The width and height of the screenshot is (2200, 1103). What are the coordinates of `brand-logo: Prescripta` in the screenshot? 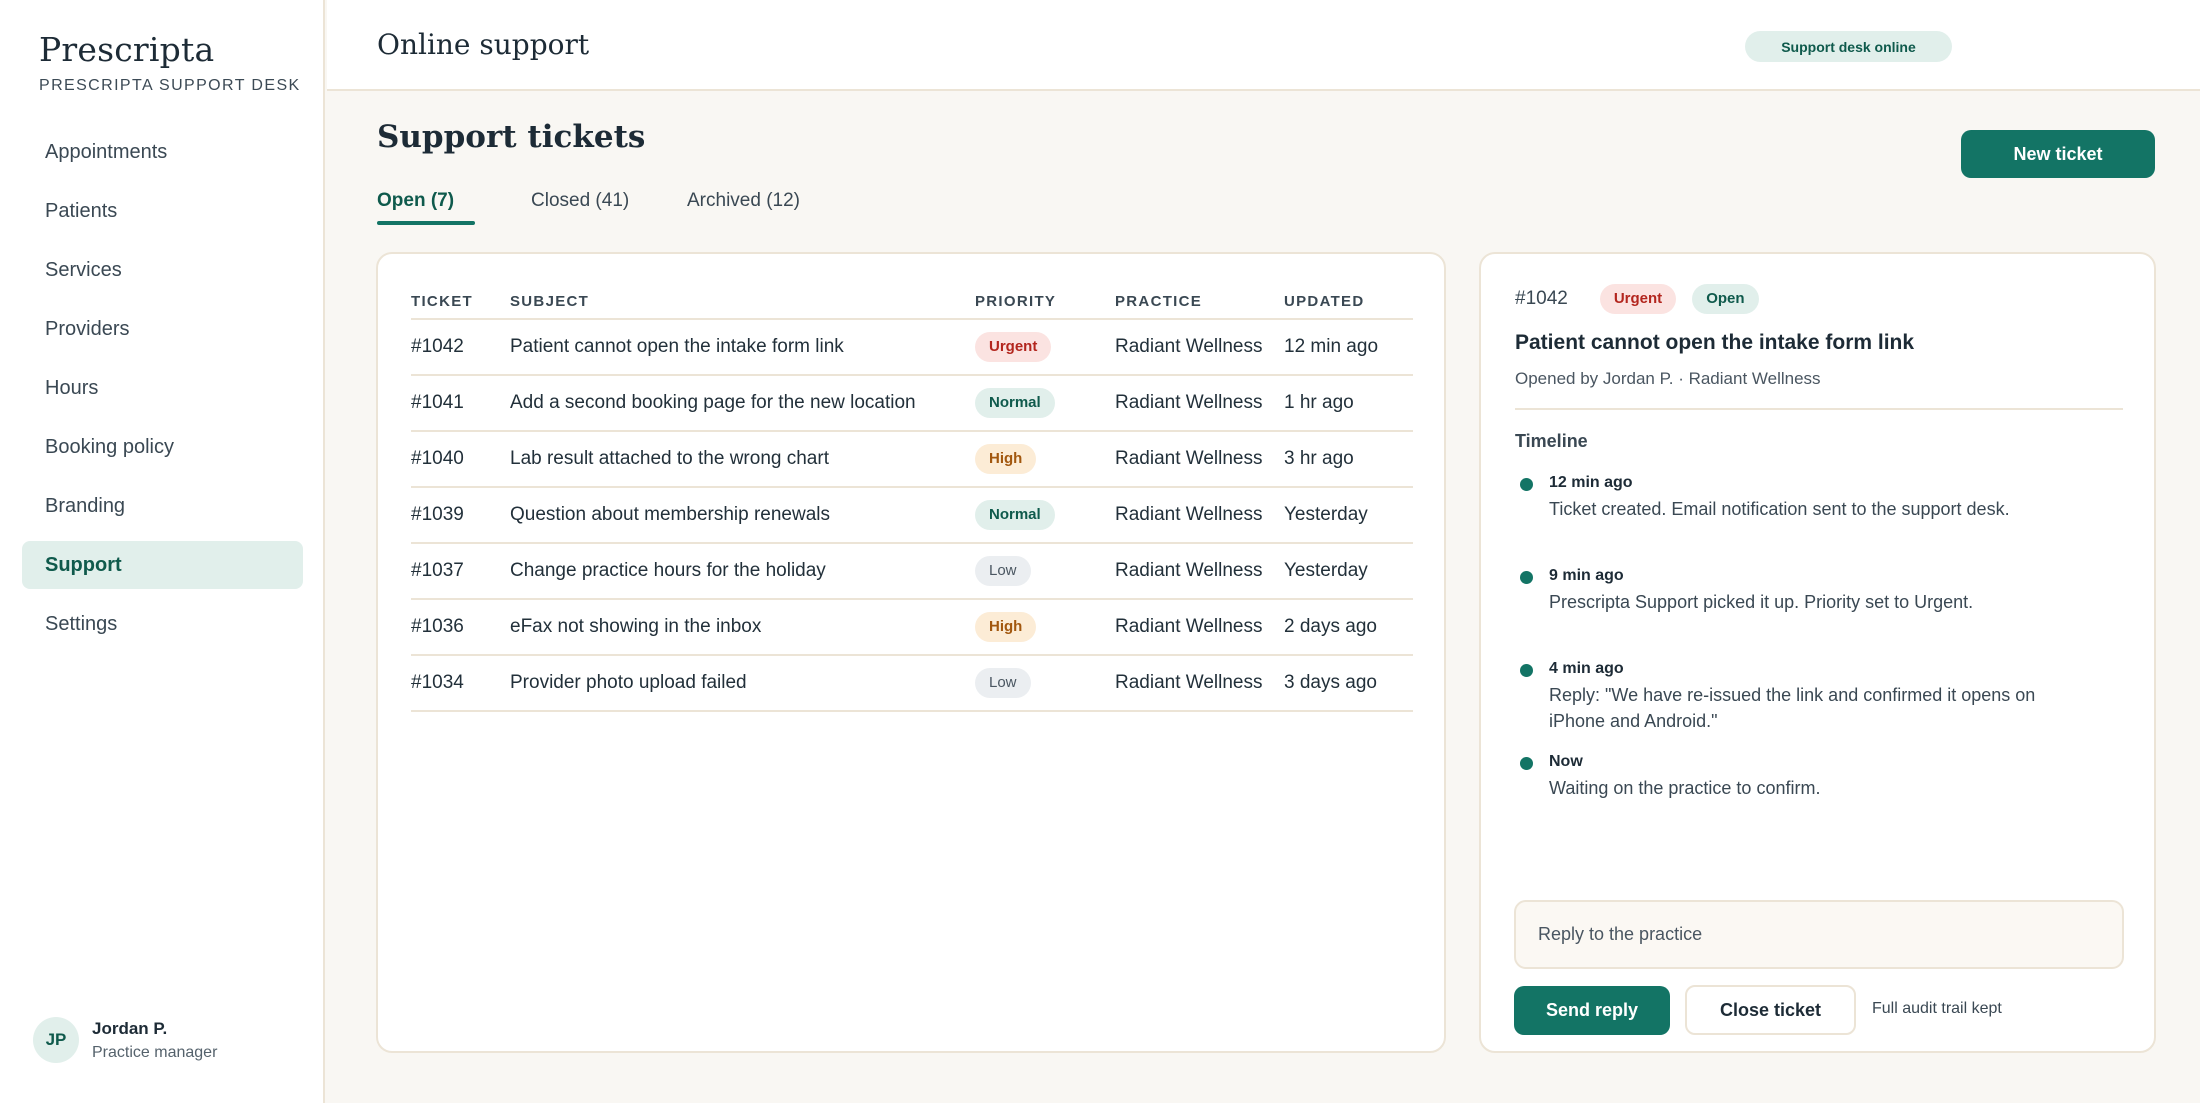 It's located at (127, 49).